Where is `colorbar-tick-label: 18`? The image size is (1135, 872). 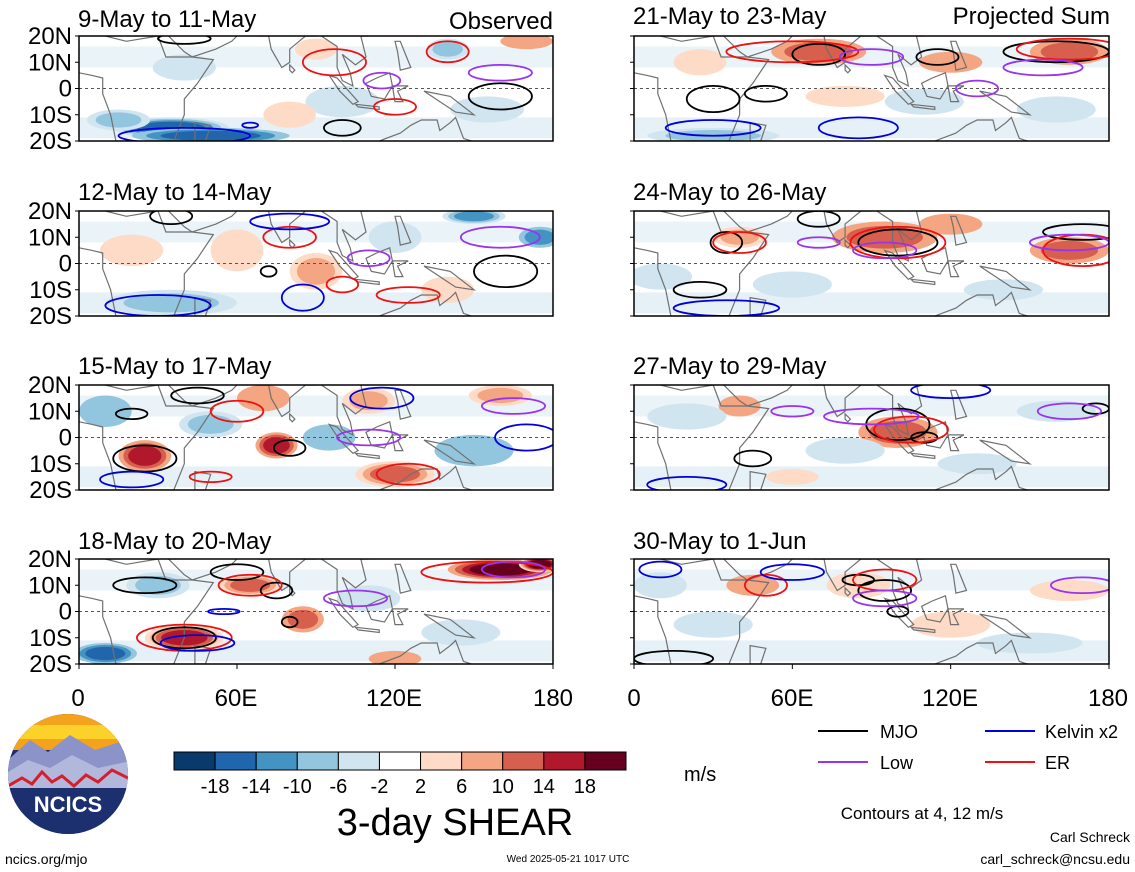
colorbar-tick-label: 18 is located at coordinates (585, 787).